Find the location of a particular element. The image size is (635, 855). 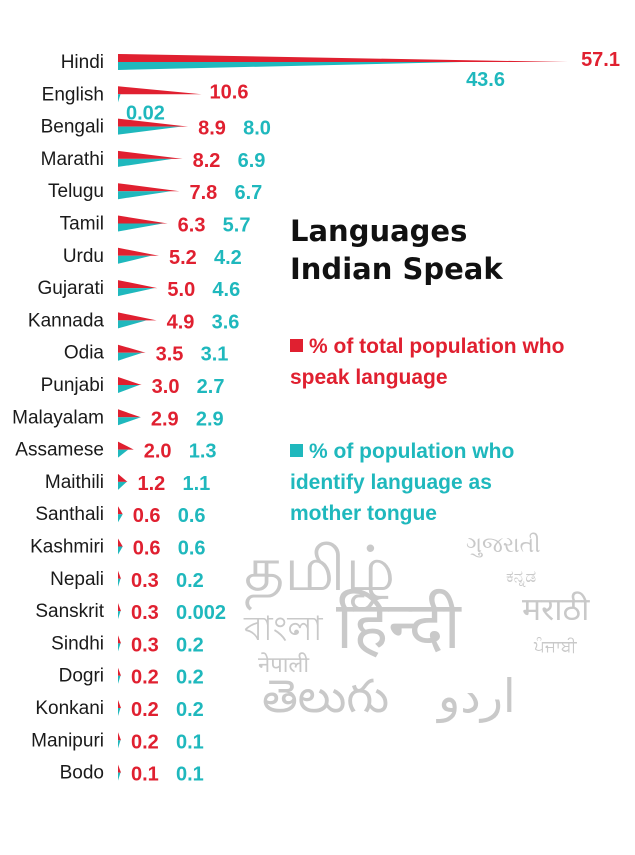

language-label: Maithili is located at coordinates (74, 482).